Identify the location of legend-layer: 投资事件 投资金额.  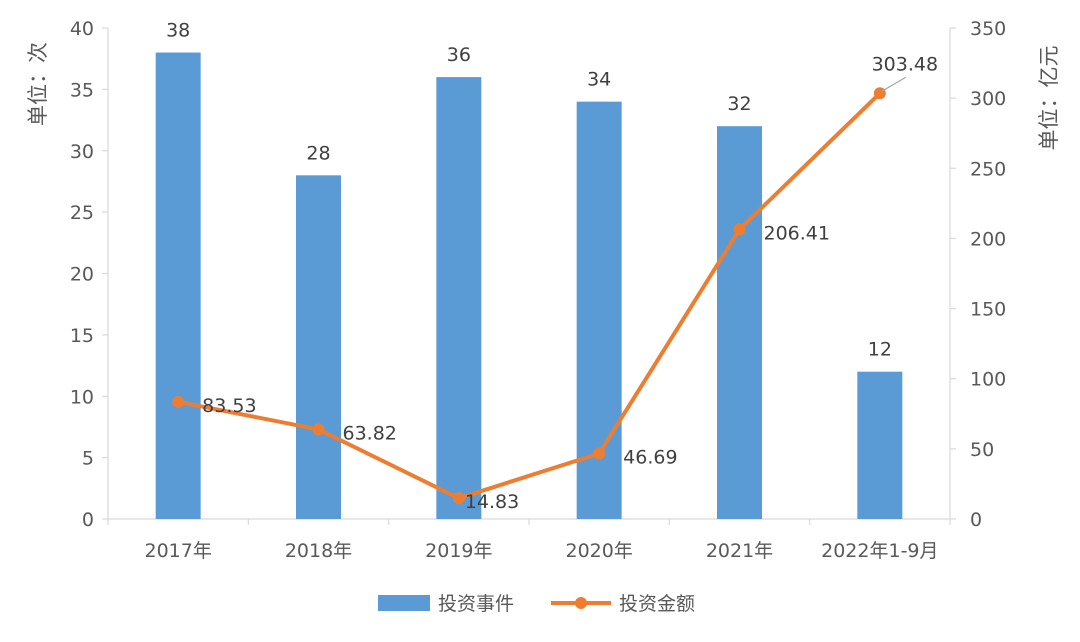
(536, 604).